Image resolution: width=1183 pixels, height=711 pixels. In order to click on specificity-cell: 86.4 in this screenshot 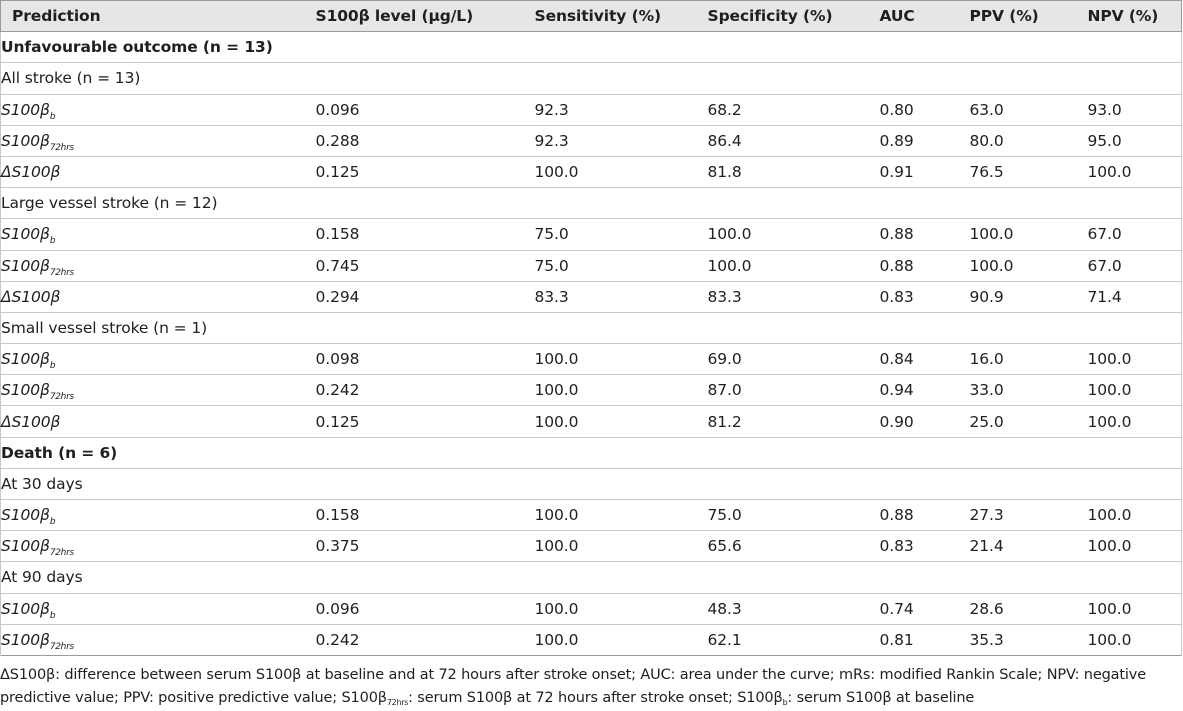, I will do `click(724, 140)`.